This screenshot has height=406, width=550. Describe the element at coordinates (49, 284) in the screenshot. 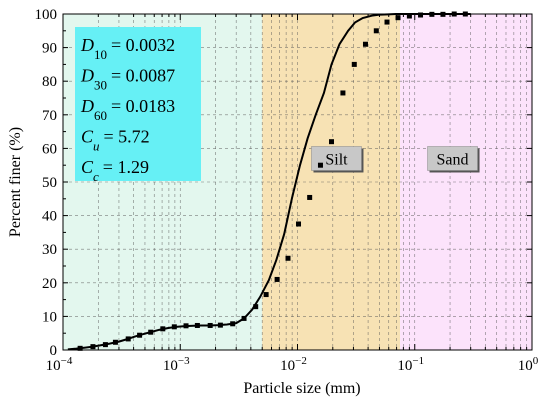

I see `y-tick-label: 20` at that location.